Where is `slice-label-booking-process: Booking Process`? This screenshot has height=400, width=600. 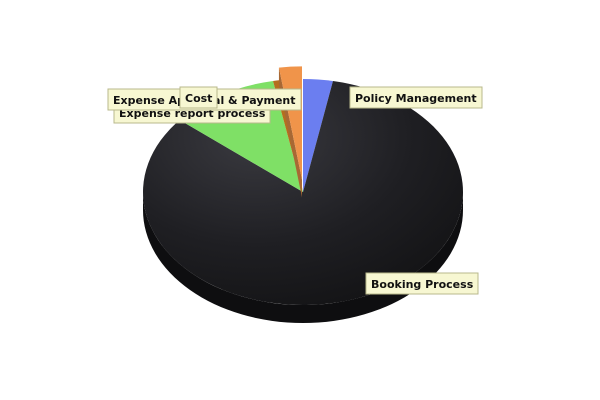
slice-label-booking-process: Booking Process is located at coordinates (422, 283).